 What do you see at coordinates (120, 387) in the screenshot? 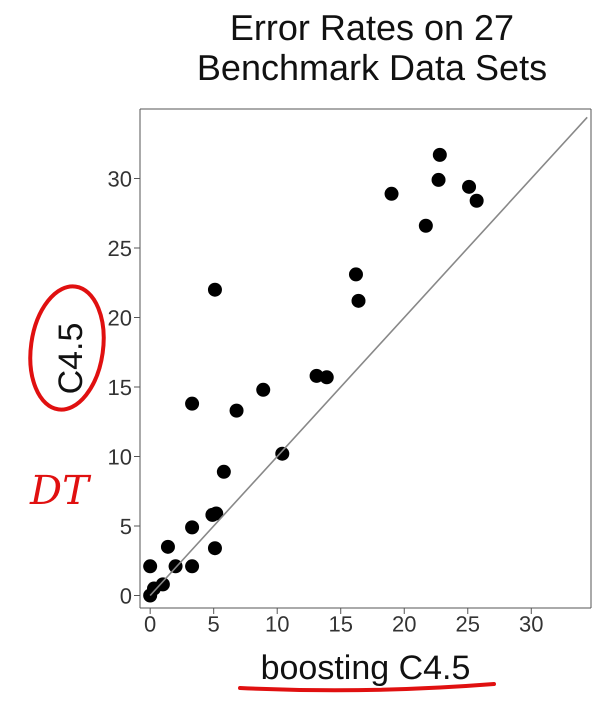
I see `y-tick-label: 15` at bounding box center [120, 387].